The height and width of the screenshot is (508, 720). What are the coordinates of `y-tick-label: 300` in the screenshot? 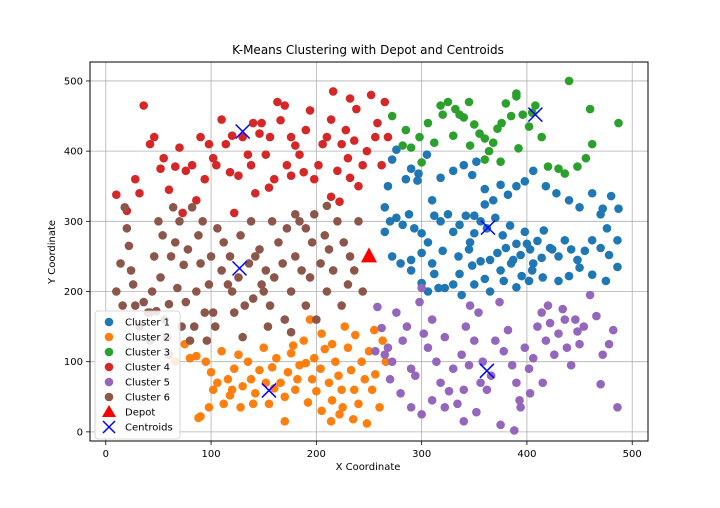 It's located at (73, 222).